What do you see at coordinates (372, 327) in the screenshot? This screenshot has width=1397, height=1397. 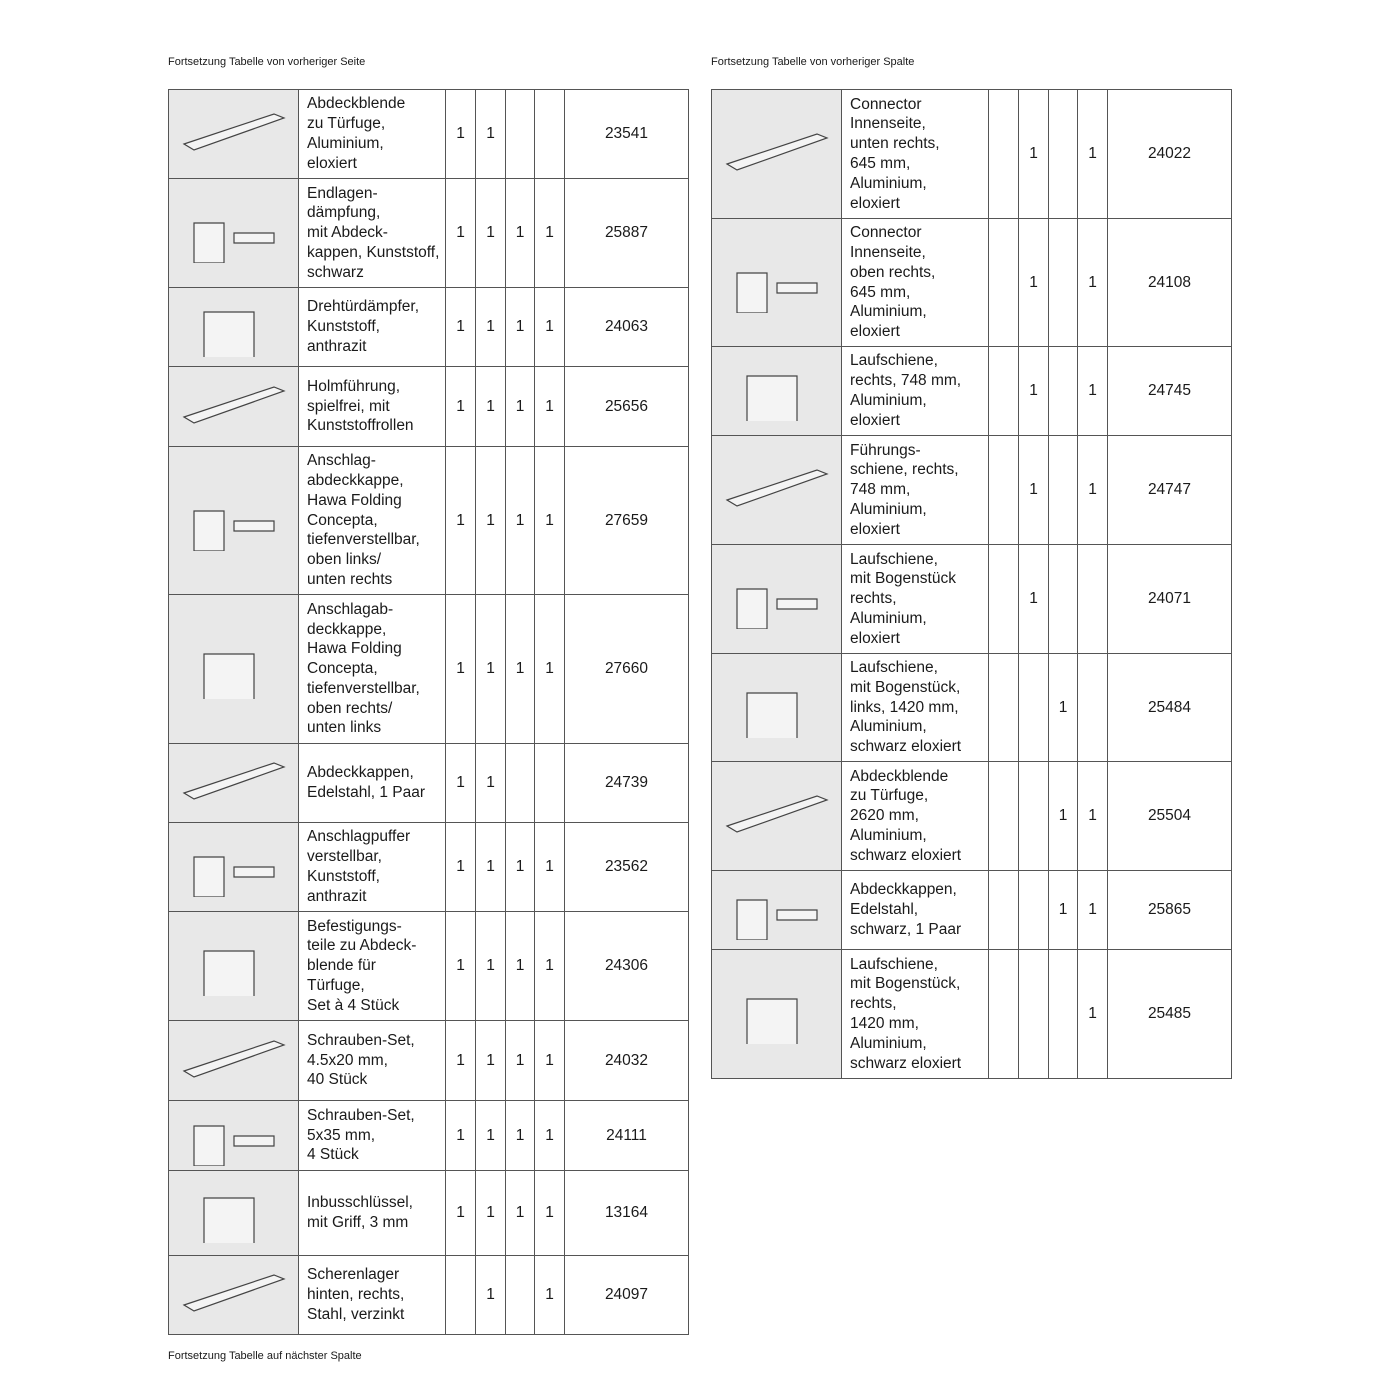 I see `description: Drehtürdämpfer, Kunststoff, anthrazit` at bounding box center [372, 327].